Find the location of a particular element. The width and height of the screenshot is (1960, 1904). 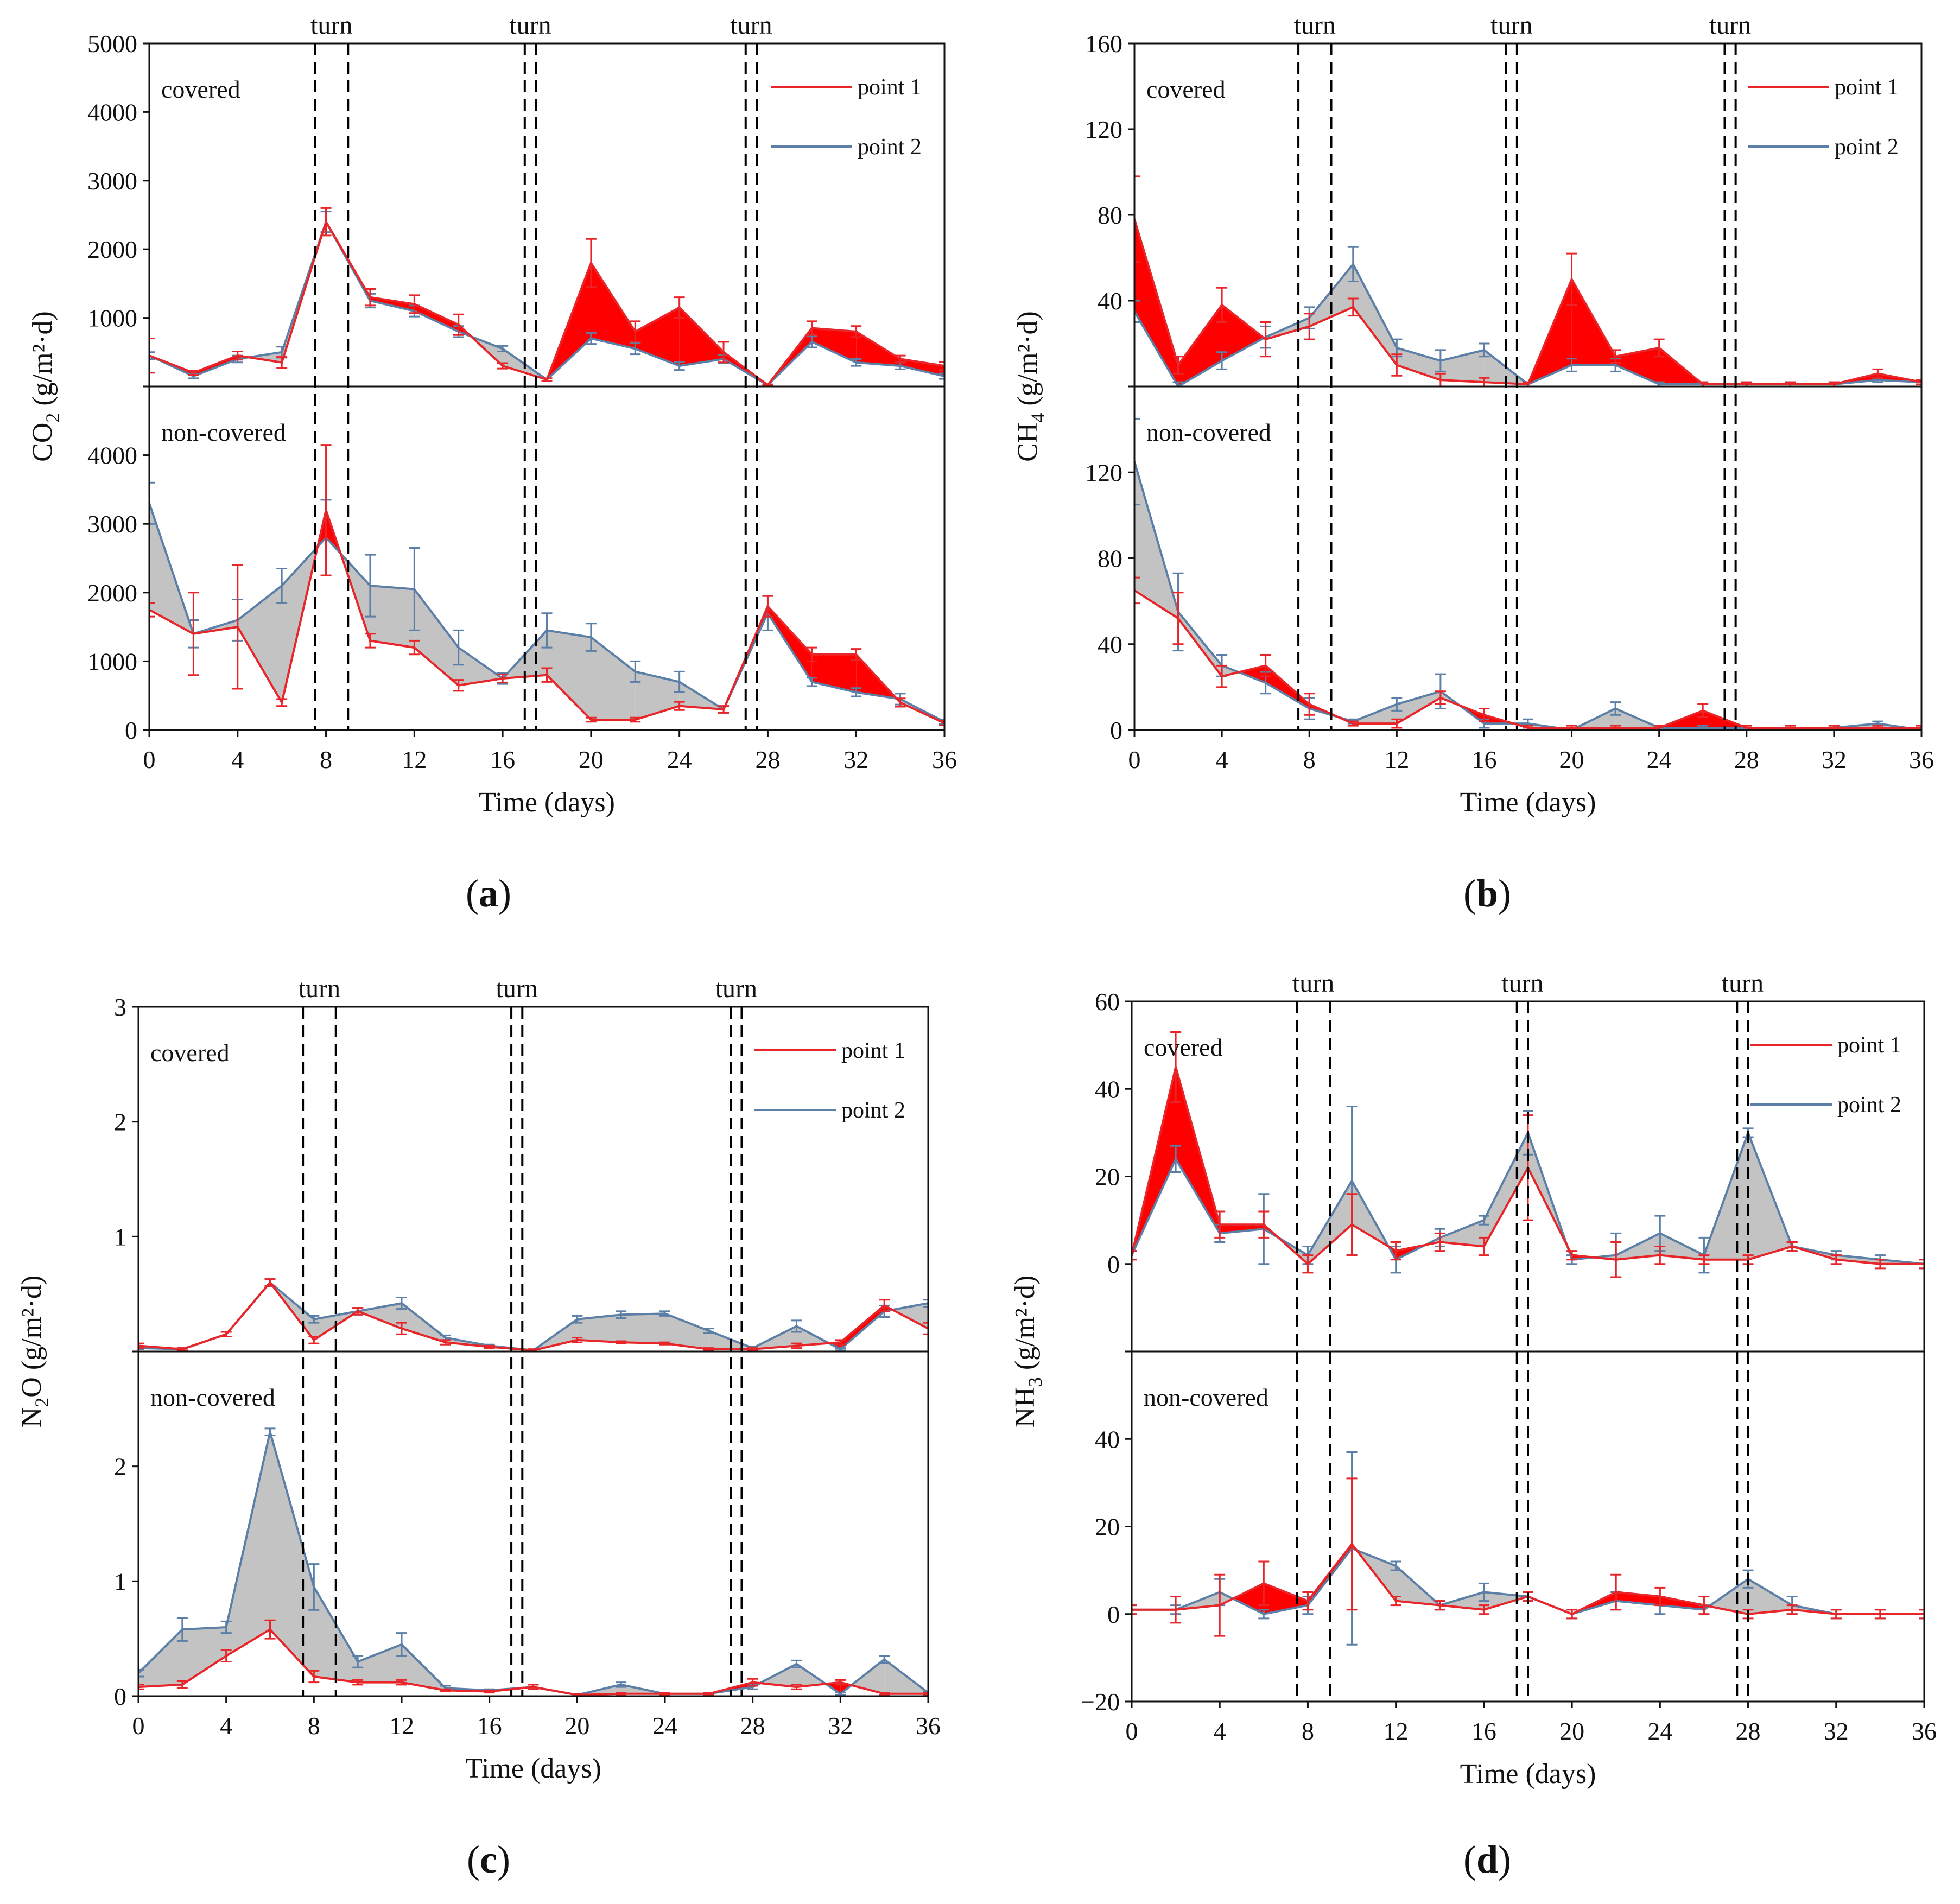

series-point-2-line is located at coordinates (1527, 595).